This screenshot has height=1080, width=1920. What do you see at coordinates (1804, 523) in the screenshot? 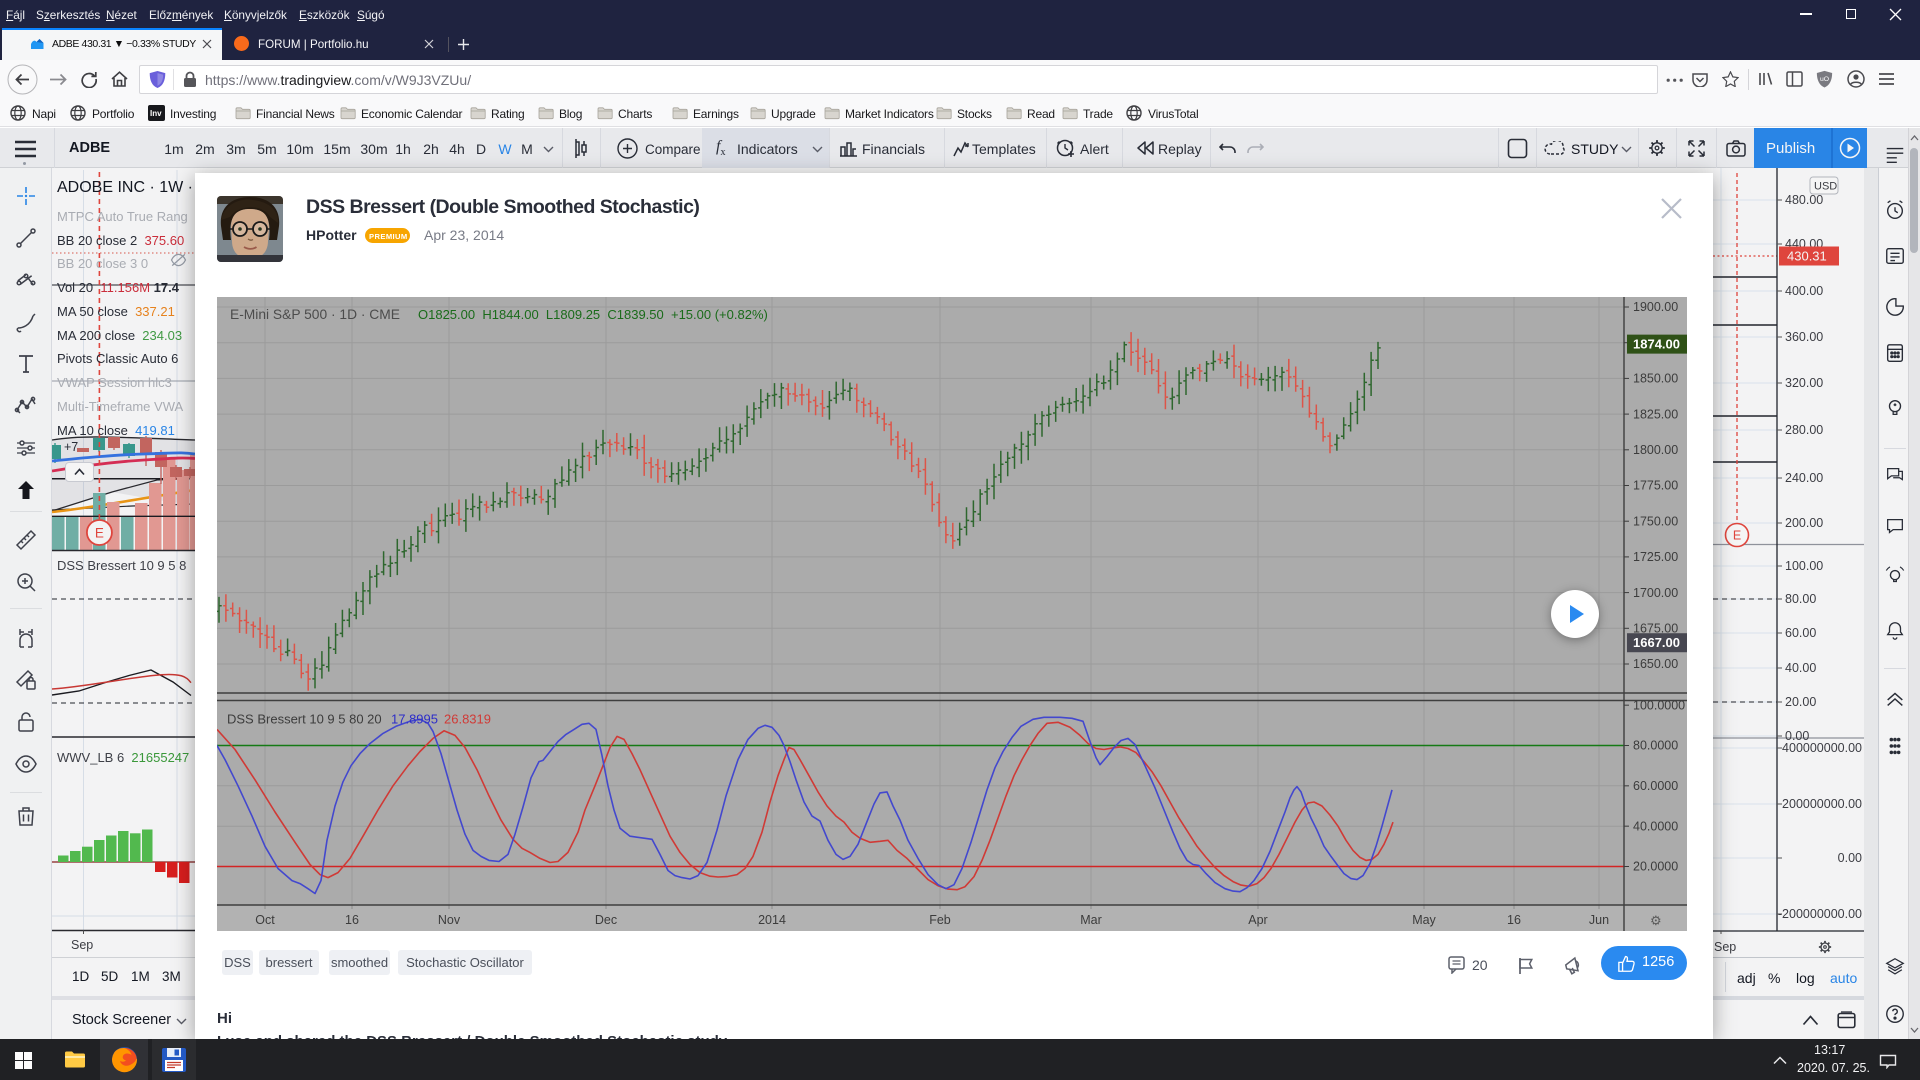
I see `svg-text: 200.00` at bounding box center [1804, 523].